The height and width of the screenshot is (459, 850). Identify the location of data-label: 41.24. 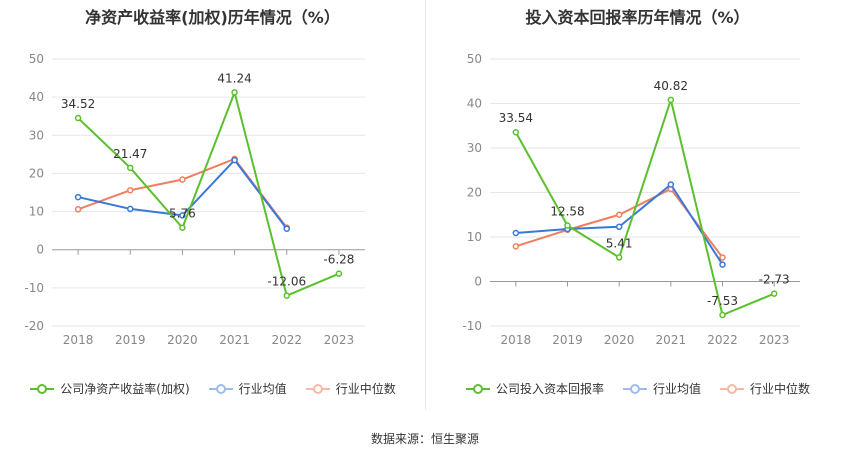
(234, 78).